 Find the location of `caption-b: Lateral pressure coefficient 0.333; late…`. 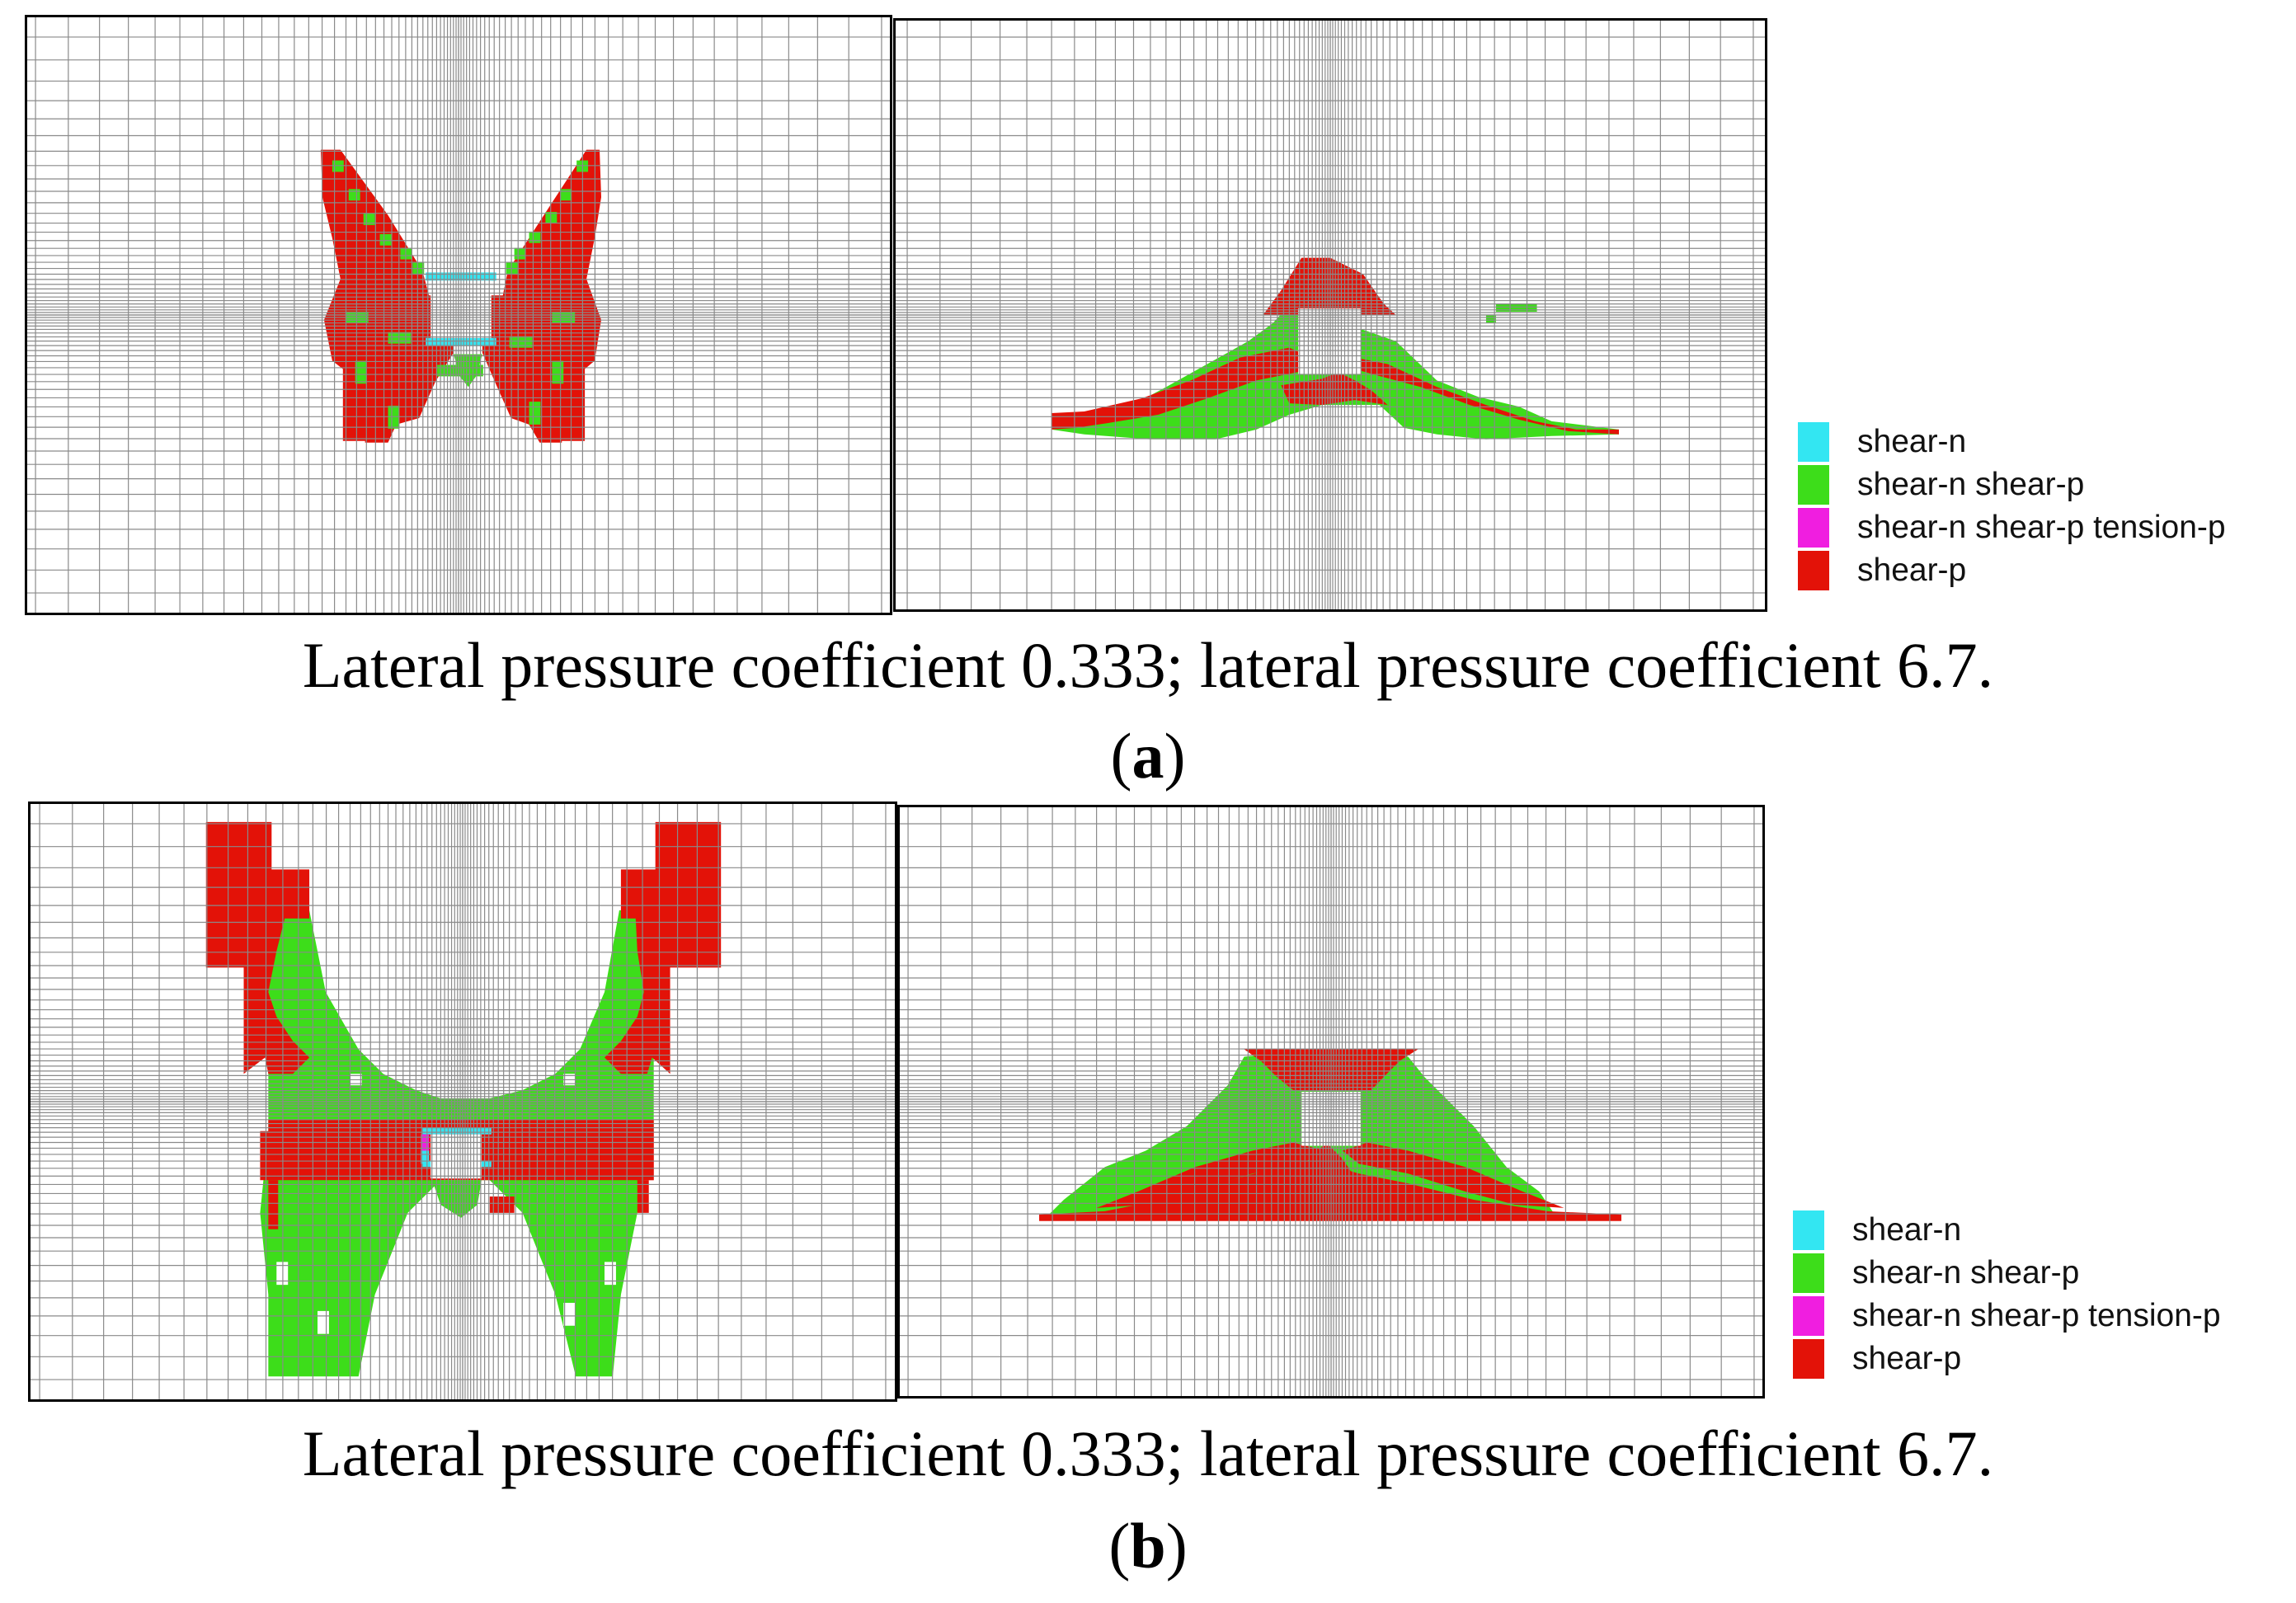

caption-b: Lateral pressure coefficient 0.333; late… is located at coordinates (1148, 1453).